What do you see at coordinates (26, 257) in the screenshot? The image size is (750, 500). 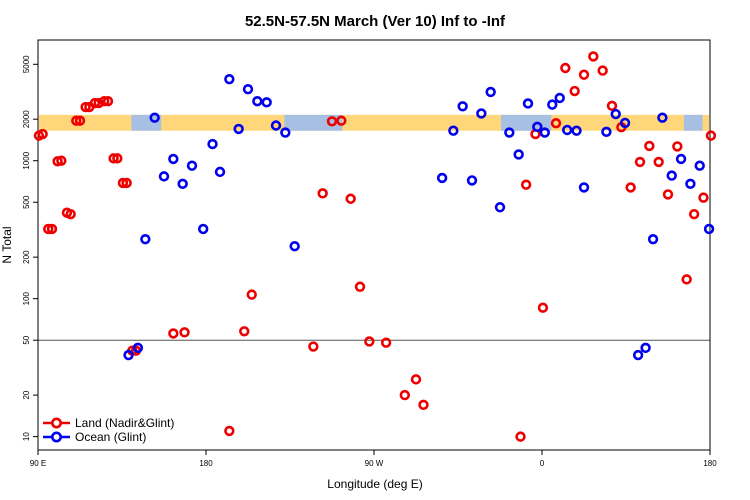 I see `y-tick-label: 200` at bounding box center [26, 257].